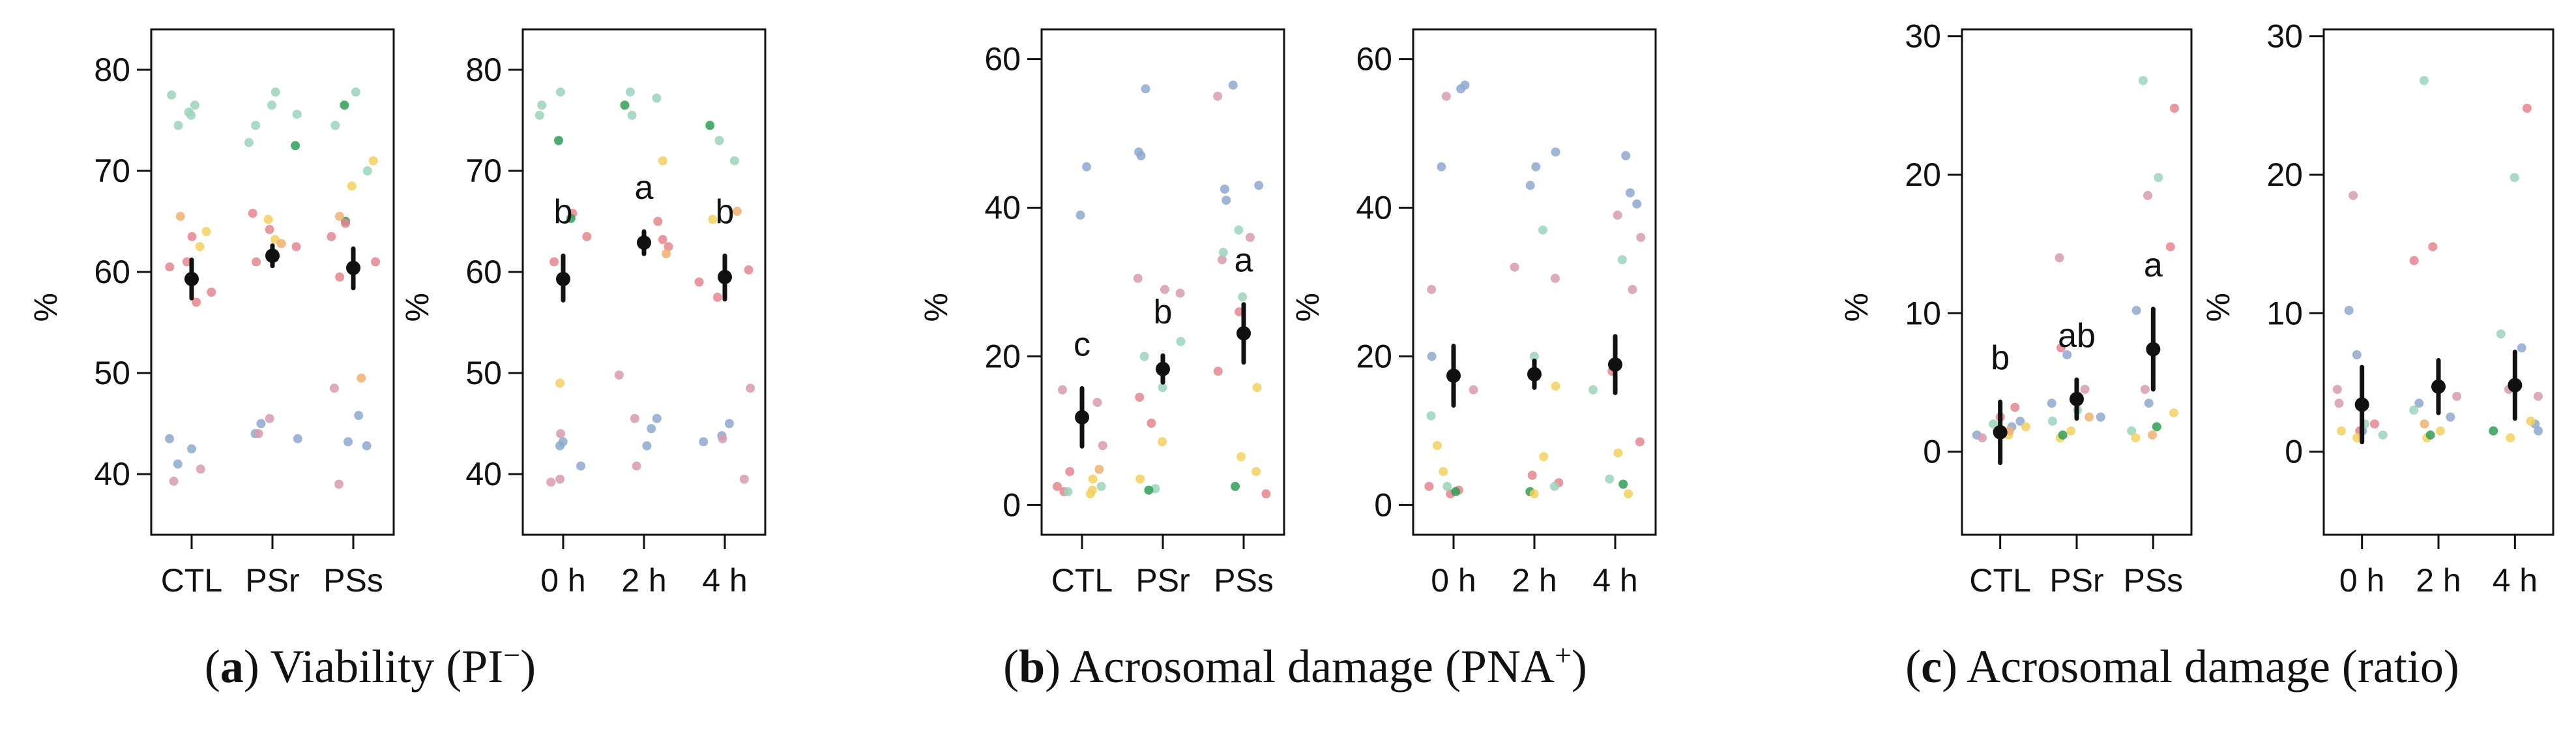 The height and width of the screenshot is (733, 2576). What do you see at coordinates (2076, 580) in the screenshot?
I see `x-tick-label: PSr` at bounding box center [2076, 580].